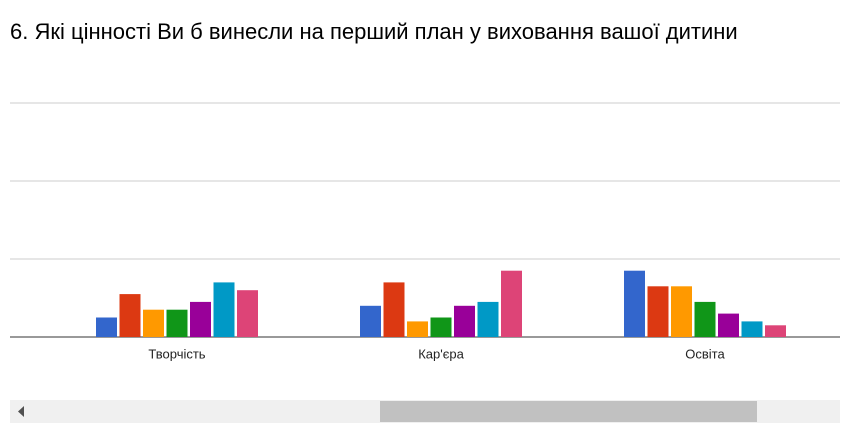  I want to click on x-tick-label: Кар'єра, so click(441, 353).